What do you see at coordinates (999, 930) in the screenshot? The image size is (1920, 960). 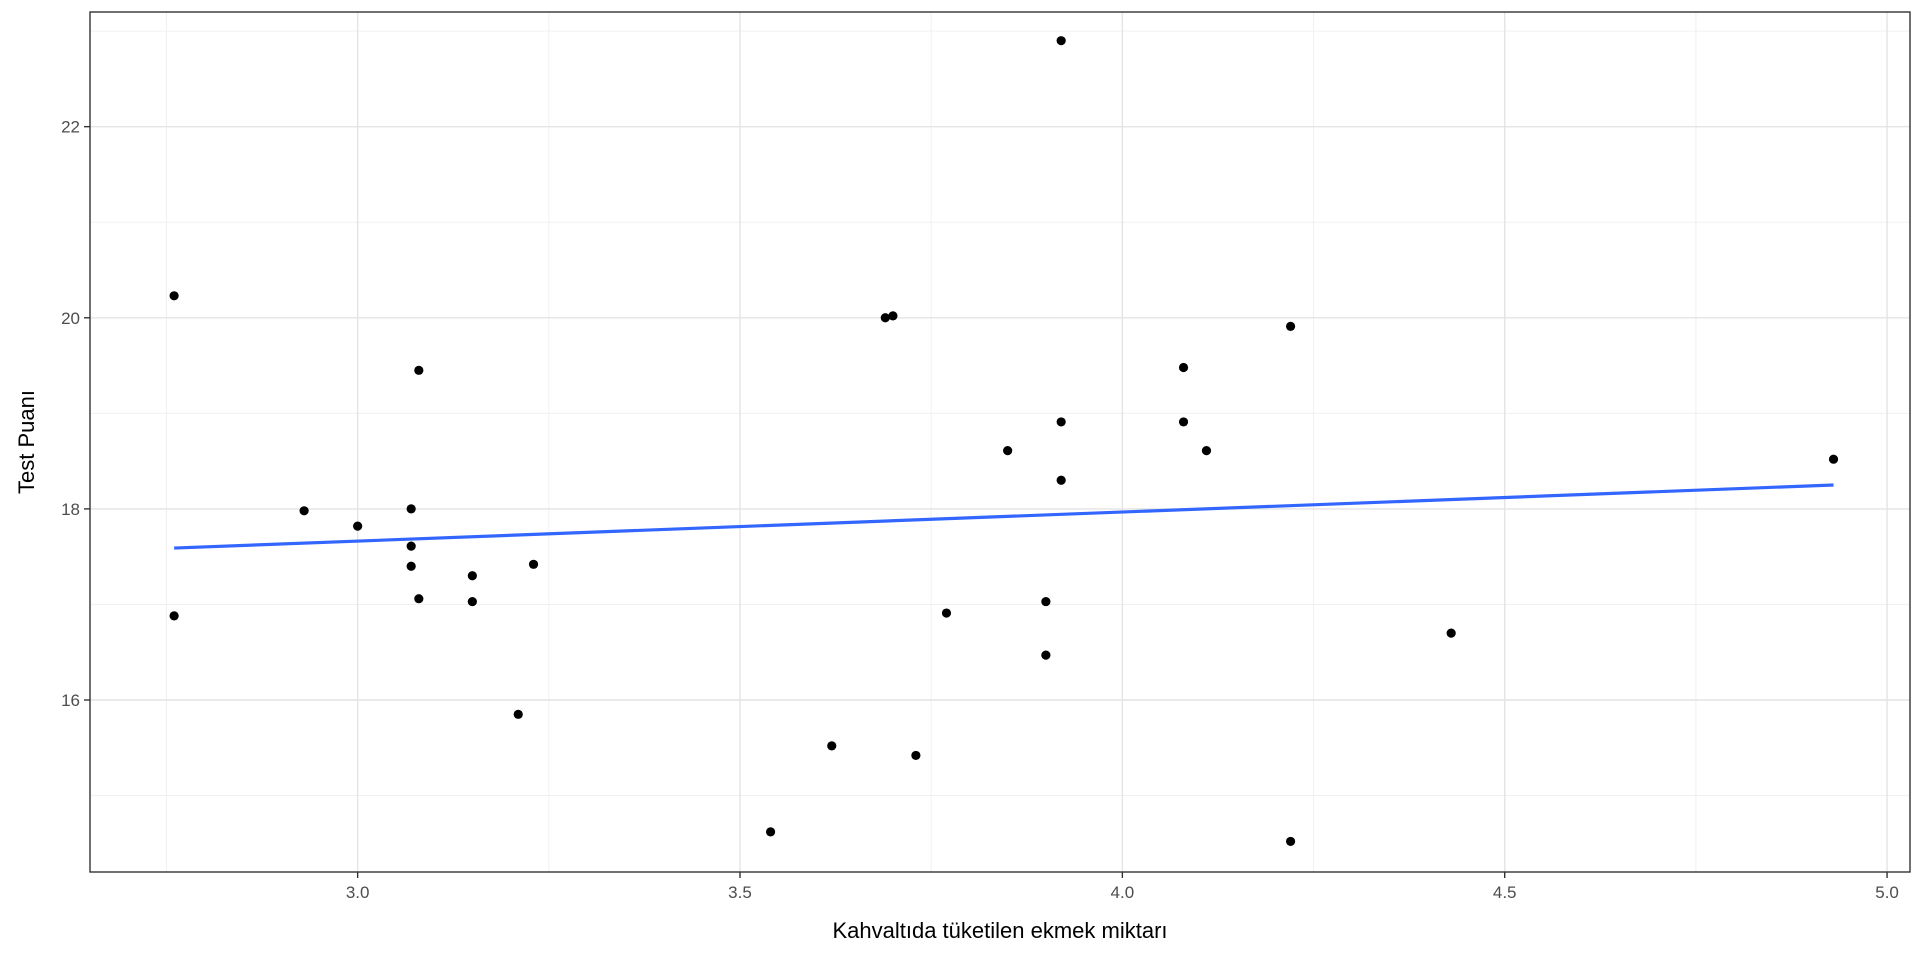 I see `x-axis-title: Kahvaltıda tüketilen ekmek miktarı` at bounding box center [999, 930].